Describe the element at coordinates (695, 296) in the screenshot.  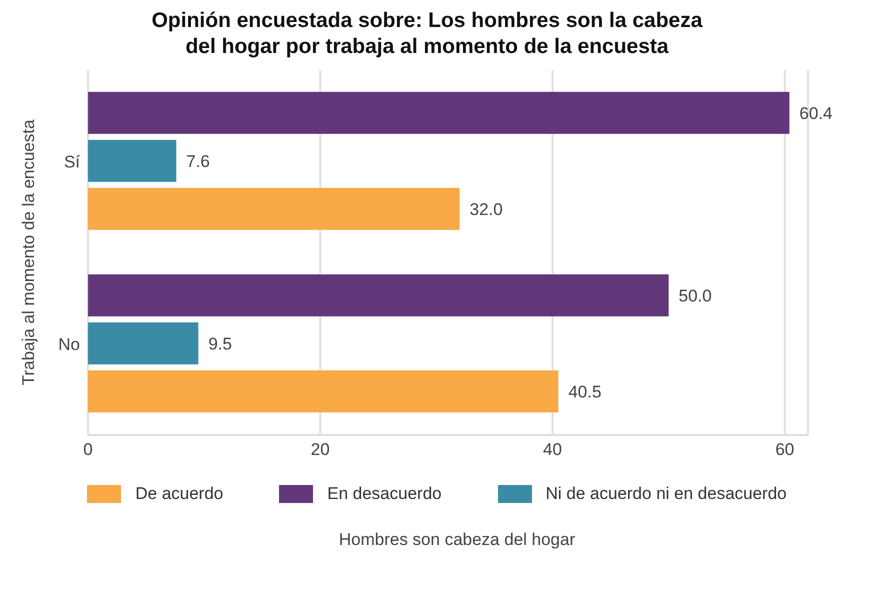
I see `data-label: 50.0` at that location.